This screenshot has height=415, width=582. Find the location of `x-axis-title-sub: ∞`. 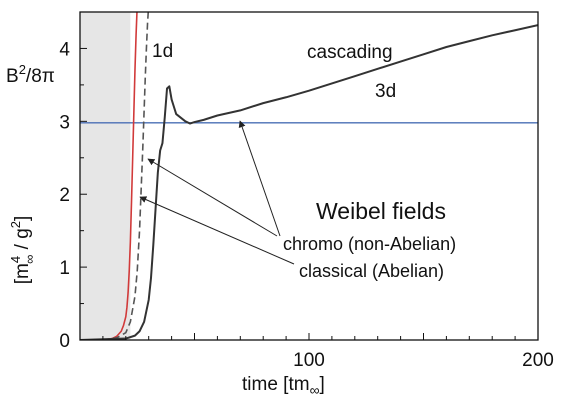

x-axis-title-sub: ∞ is located at coordinates (315, 390).